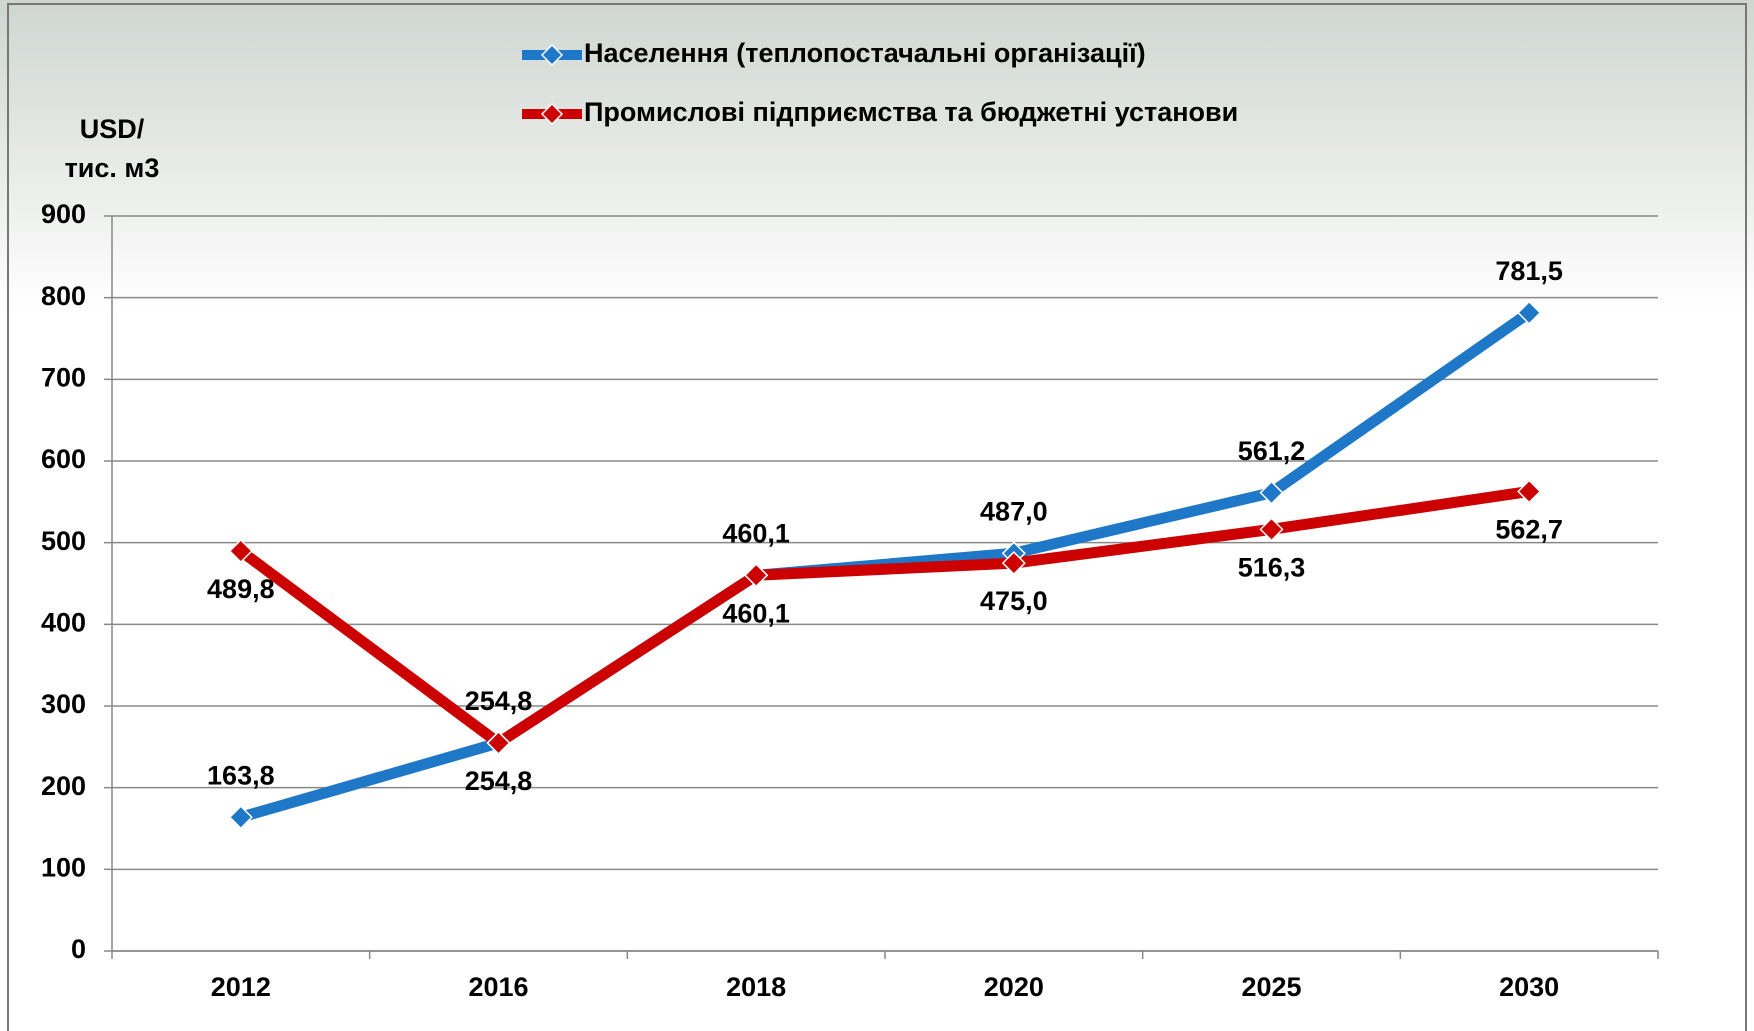 This screenshot has height=1031, width=1754. I want to click on y-tick-label: 600, so click(63, 459).